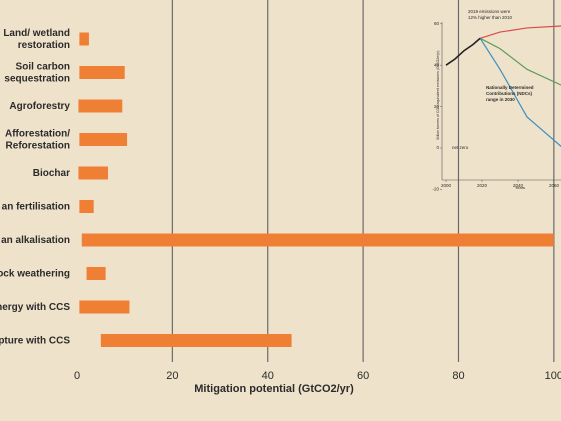  I want to click on x-tick-label: 40, so click(268, 376).